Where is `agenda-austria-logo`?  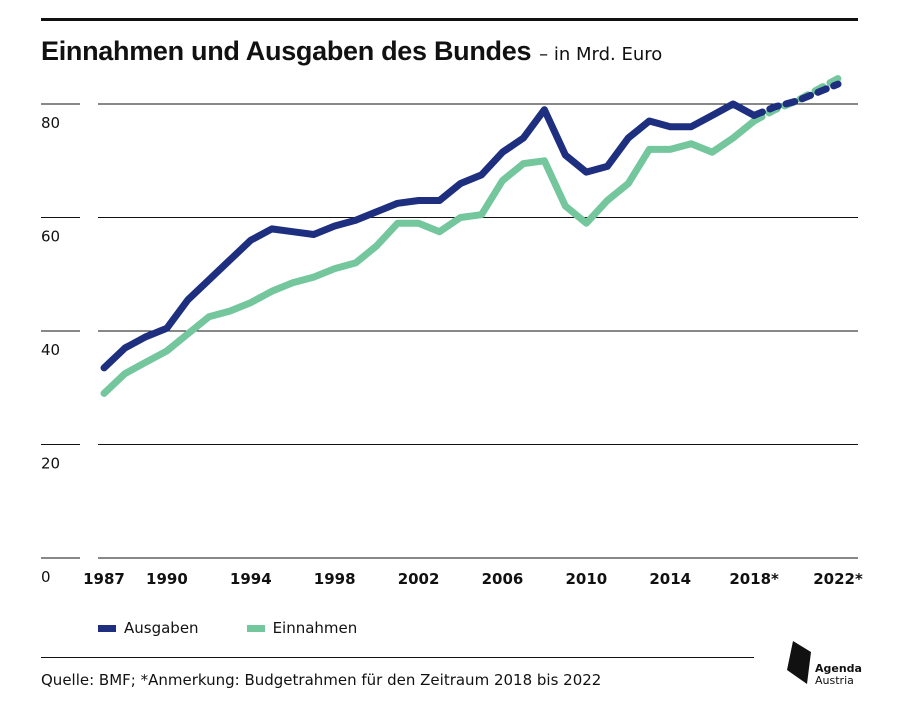
agenda-austria-logo is located at coordinates (799, 662).